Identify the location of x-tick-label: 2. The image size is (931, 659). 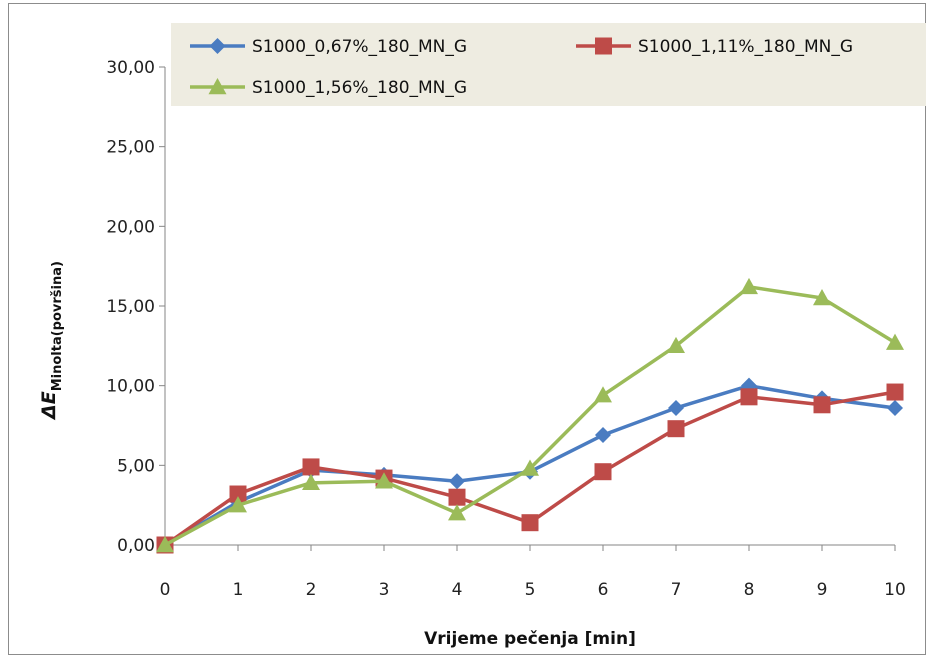
(311, 590).